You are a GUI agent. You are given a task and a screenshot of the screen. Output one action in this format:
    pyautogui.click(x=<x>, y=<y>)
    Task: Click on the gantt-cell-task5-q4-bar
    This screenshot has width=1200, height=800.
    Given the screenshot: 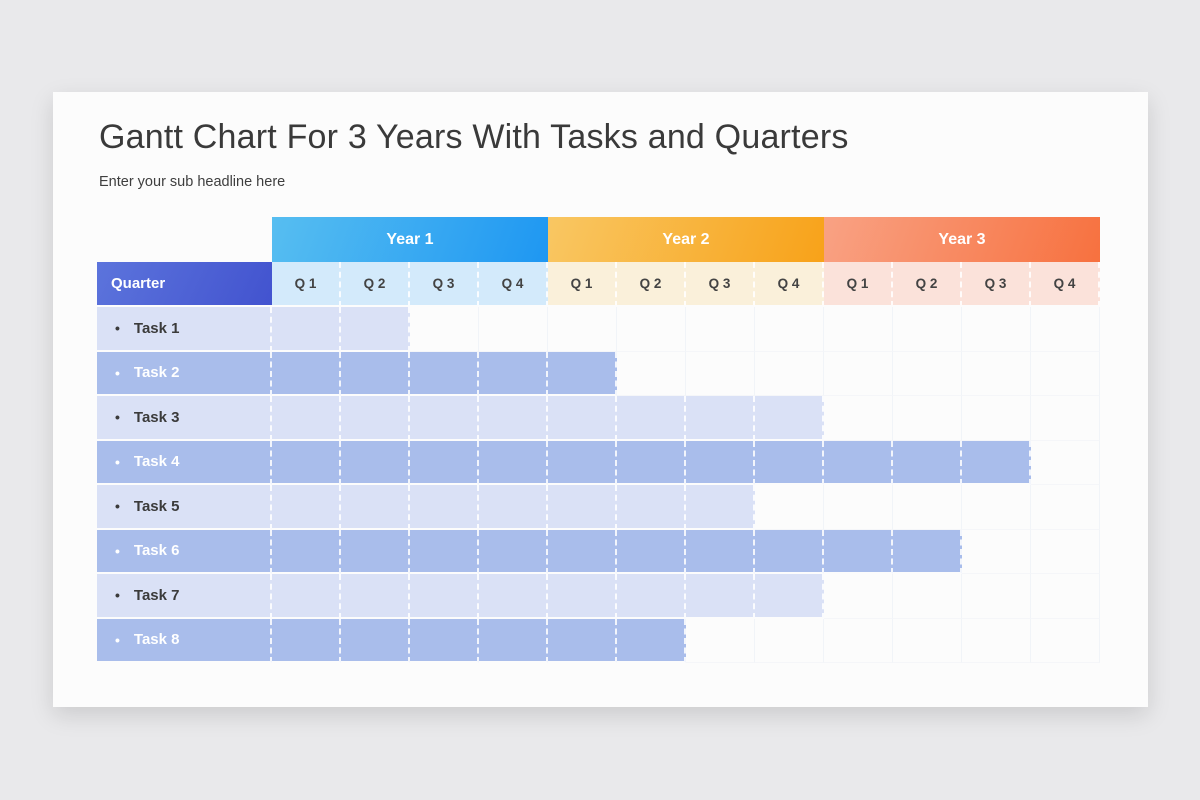 What is the action you would take?
    pyautogui.click(x=513, y=507)
    